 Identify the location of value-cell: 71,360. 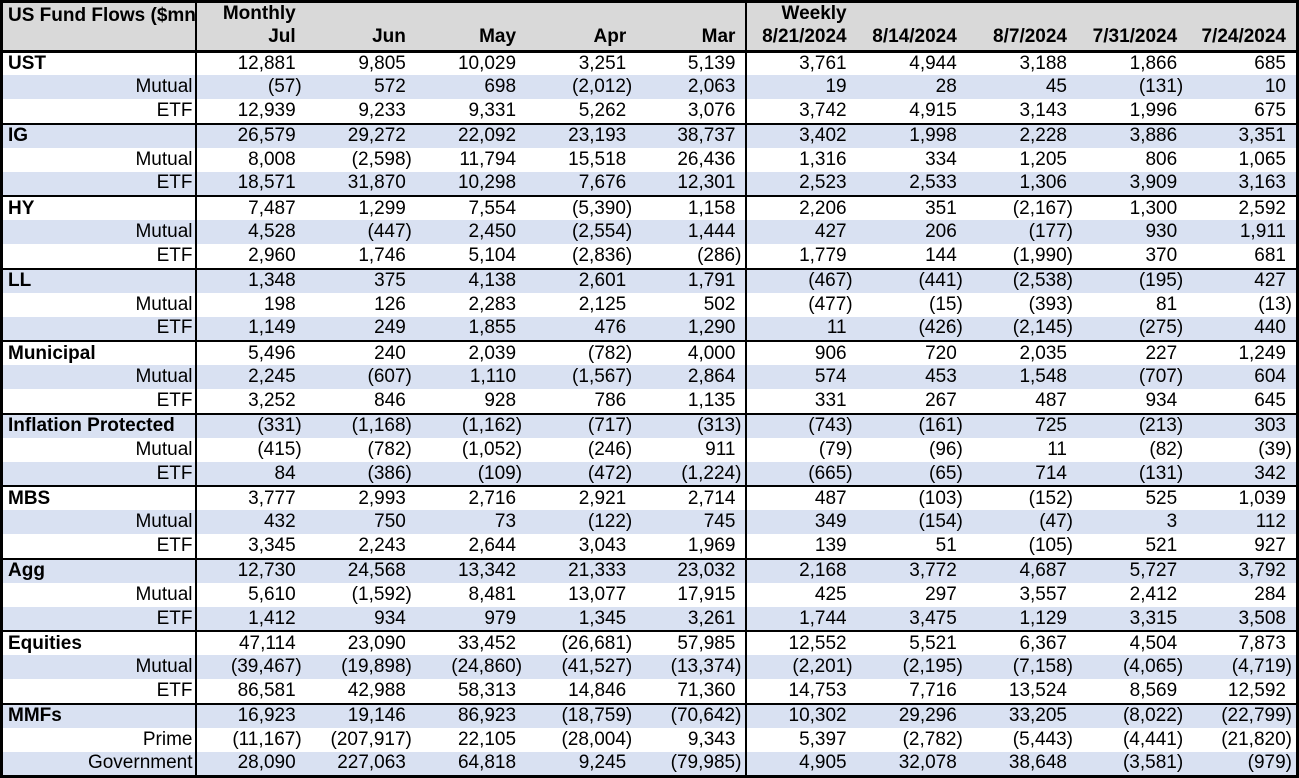
(692, 691).